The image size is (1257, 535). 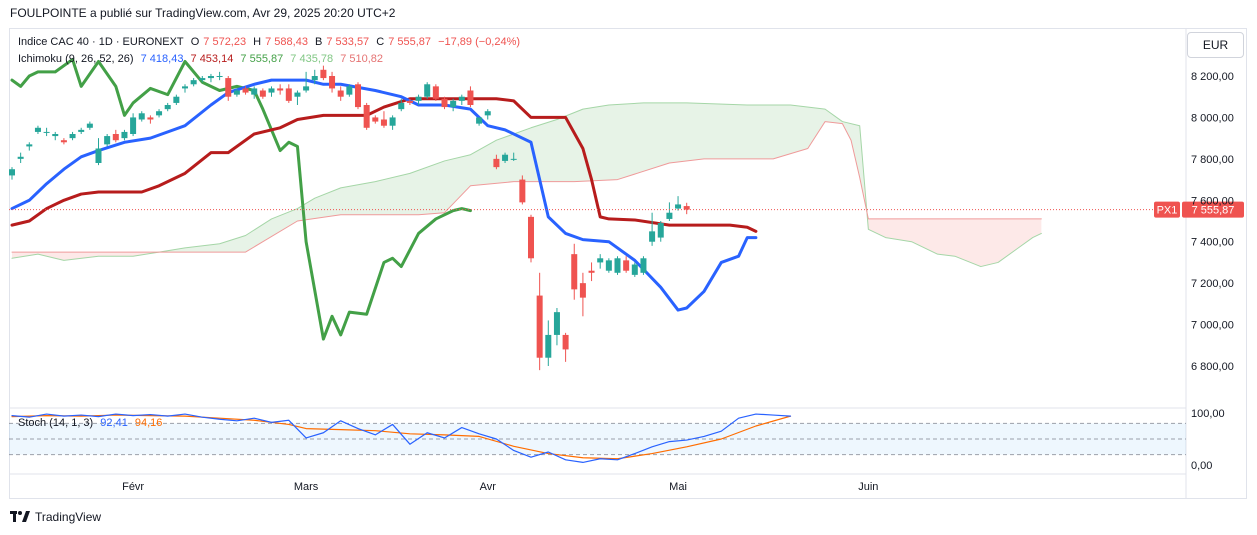 I want to click on price-tag-symbol: PX1, so click(x=1167, y=211).